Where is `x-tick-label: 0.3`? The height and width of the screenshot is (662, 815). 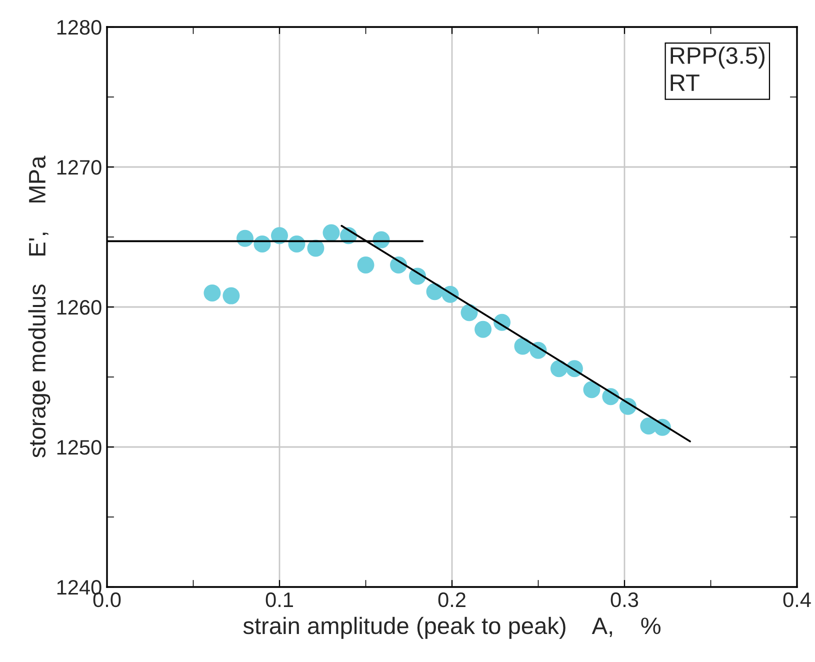
x-tick-label: 0.3 is located at coordinates (624, 600).